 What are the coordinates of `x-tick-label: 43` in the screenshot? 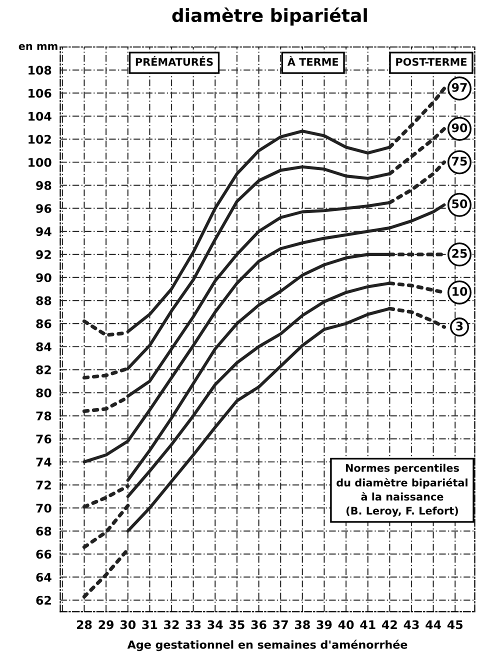 It's located at (411, 625).